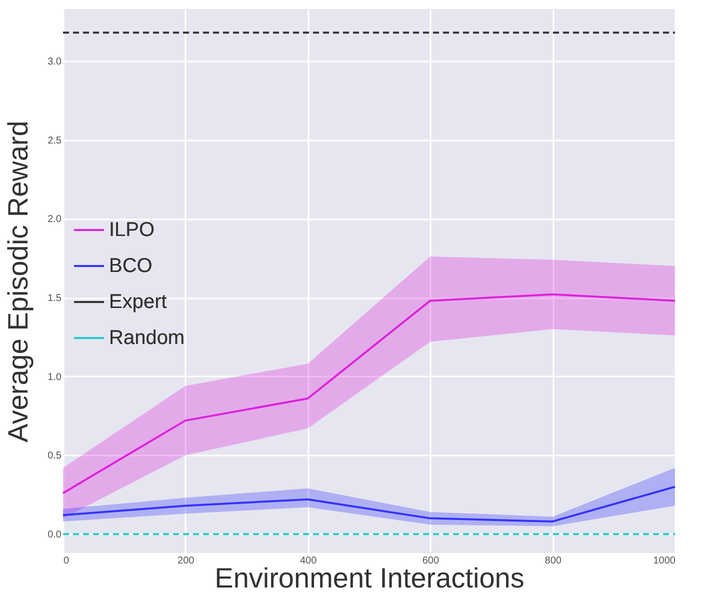  What do you see at coordinates (553, 561) in the screenshot?
I see `x-tick-label: 800` at bounding box center [553, 561].